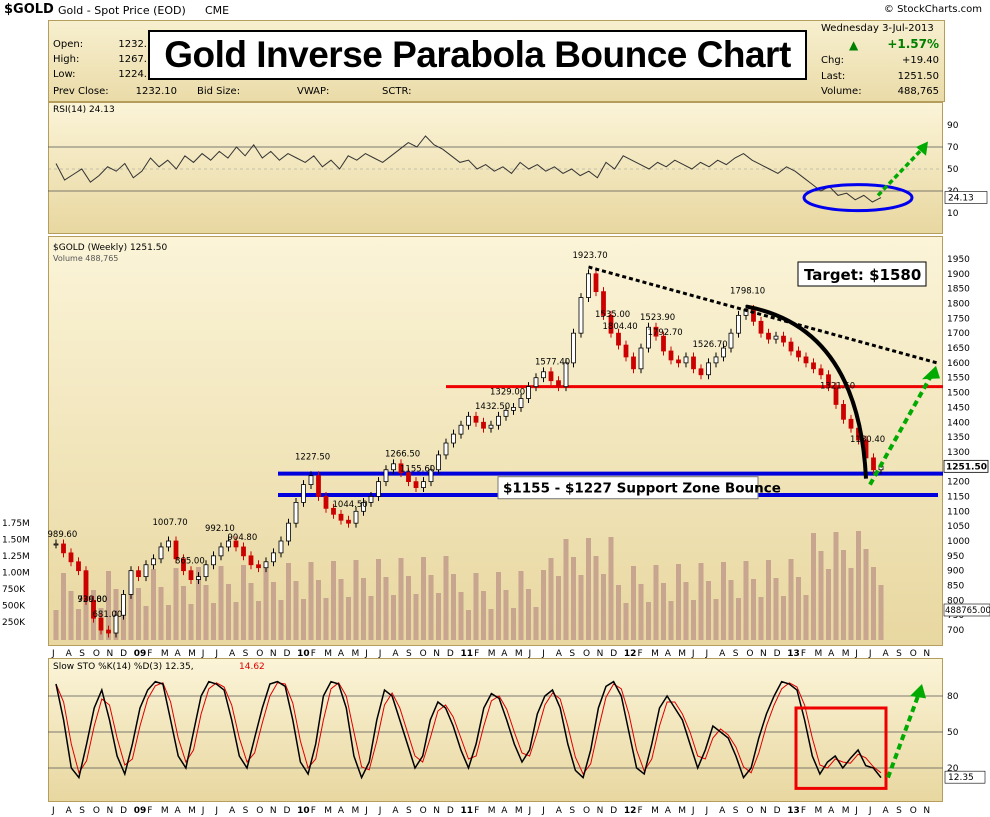 This screenshot has height=817, width=990. Describe the element at coordinates (965, 777) in the screenshot. I see `sto-last-box` at that location.